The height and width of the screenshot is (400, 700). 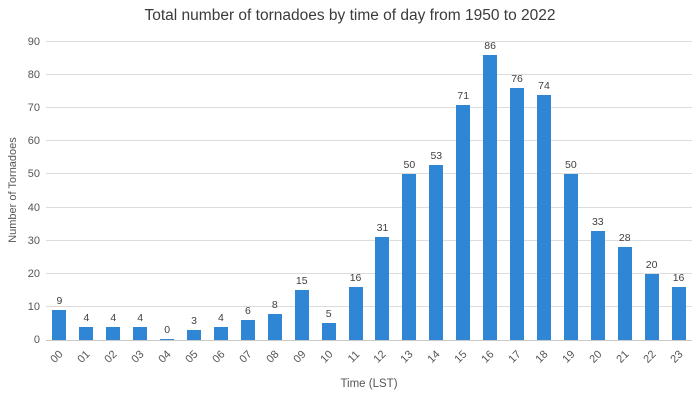 What do you see at coordinates (33, 273) in the screenshot?
I see `y-tick-label: 20` at bounding box center [33, 273].